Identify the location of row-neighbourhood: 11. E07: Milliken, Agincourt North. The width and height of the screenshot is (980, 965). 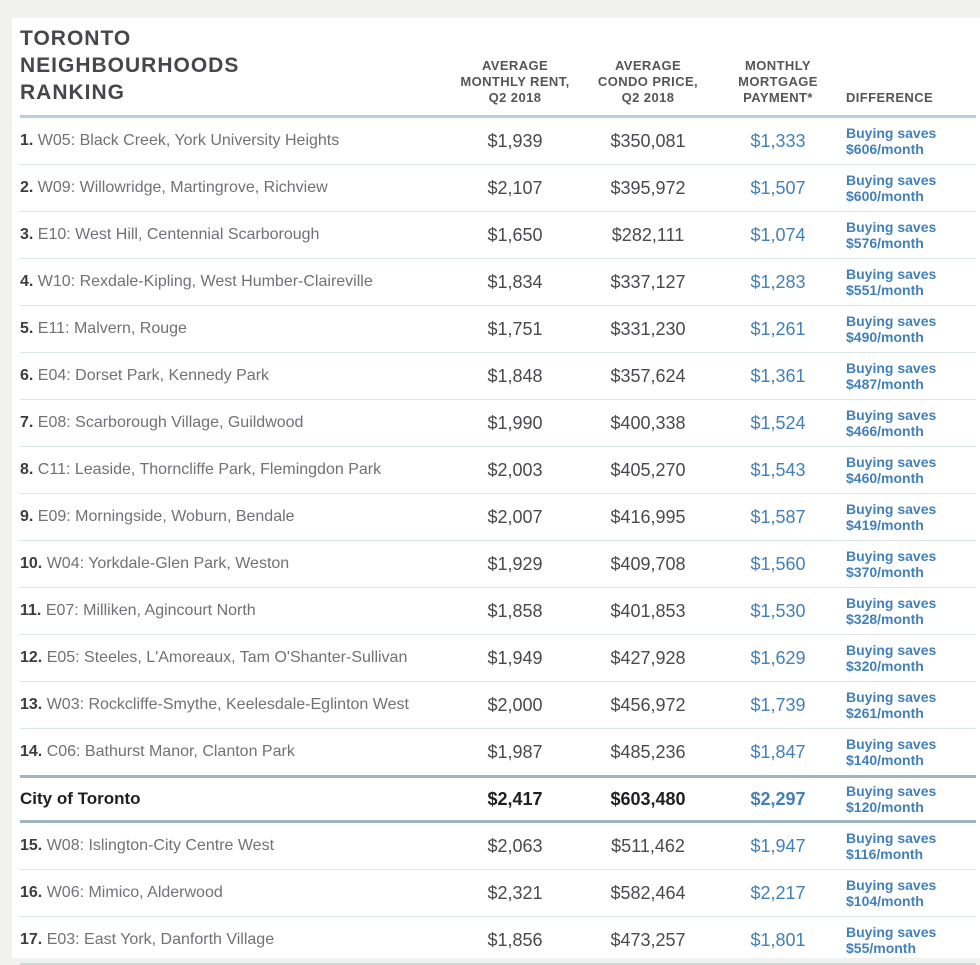
(240, 611).